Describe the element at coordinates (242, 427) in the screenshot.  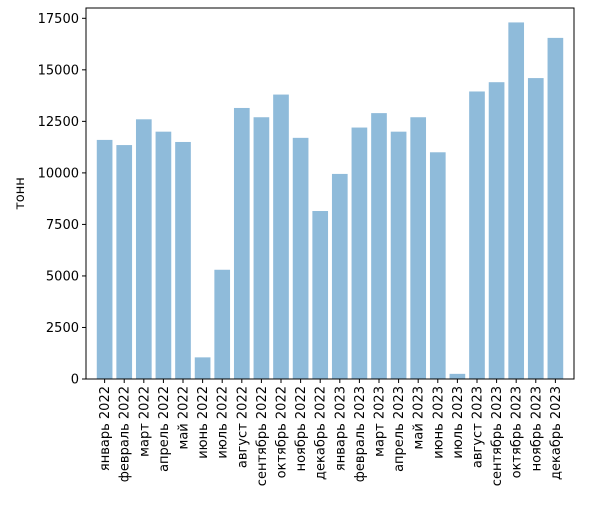
I see `x-tick-label: август 2022` at that location.